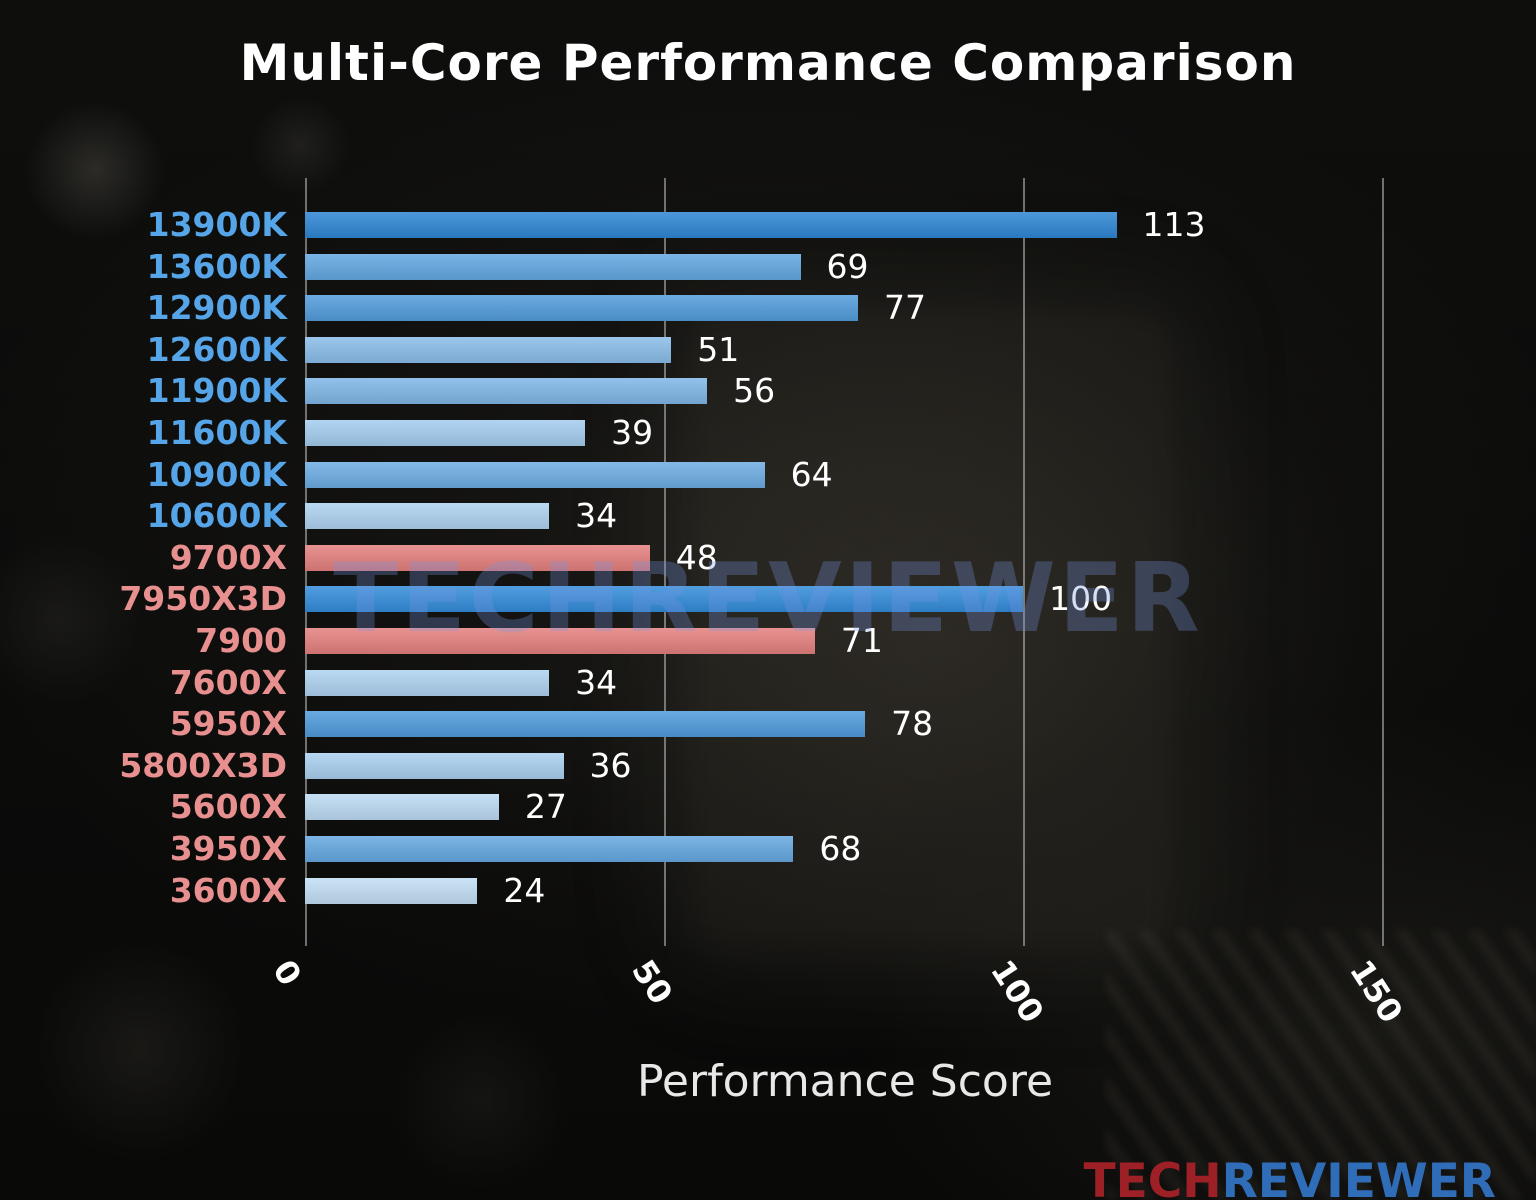 The height and width of the screenshot is (1200, 1536). I want to click on bar-9700X, so click(477, 557).